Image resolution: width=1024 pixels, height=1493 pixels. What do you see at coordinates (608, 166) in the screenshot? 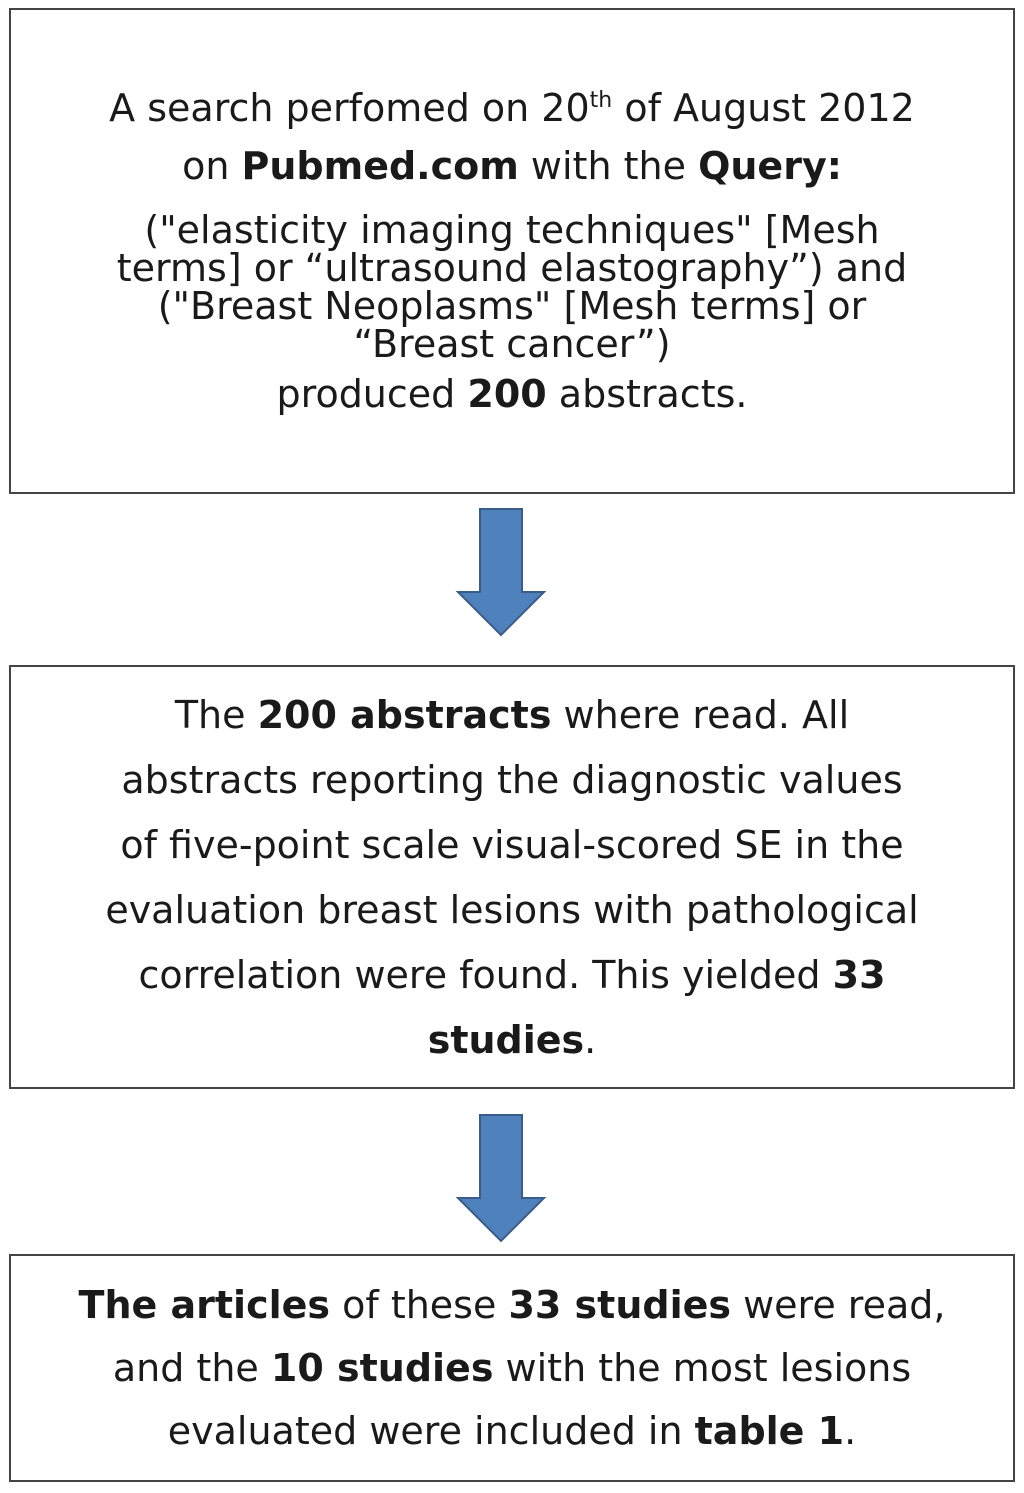
I see `source-connector: with the` at bounding box center [608, 166].